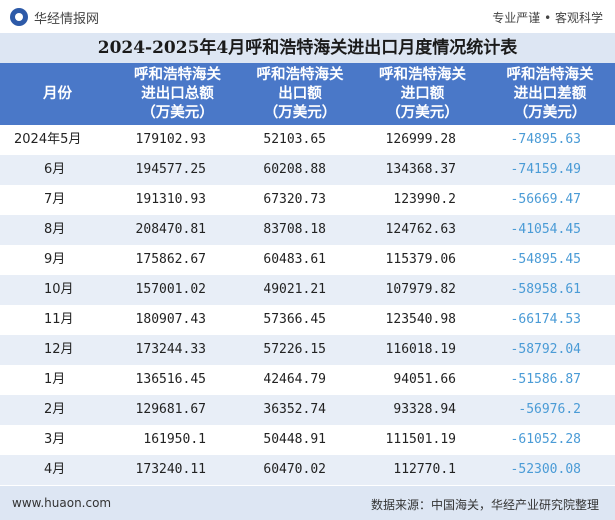 The height and width of the screenshot is (520, 615). I want to click on cell-total: 173240.11, so click(170, 469).